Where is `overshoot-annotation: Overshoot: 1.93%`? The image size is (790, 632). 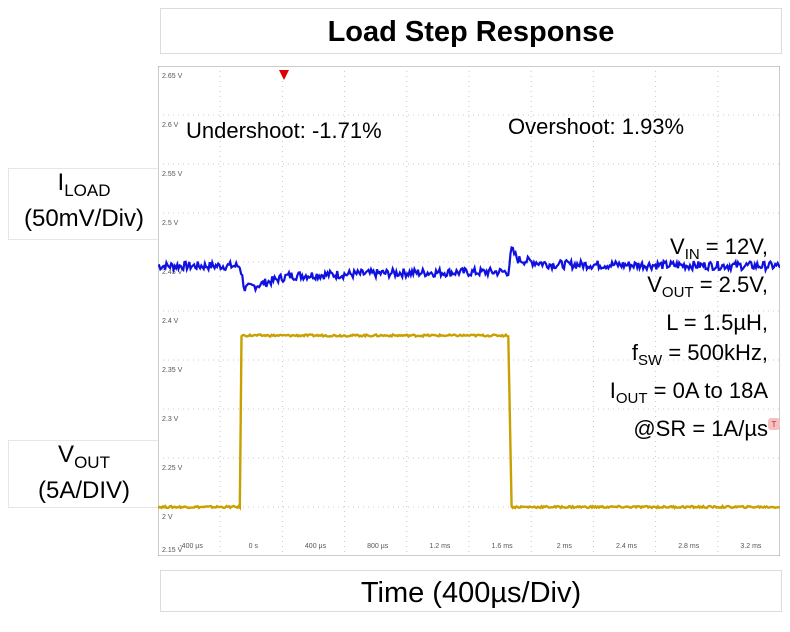
overshoot-annotation: Overshoot: 1.93% is located at coordinates (596, 126).